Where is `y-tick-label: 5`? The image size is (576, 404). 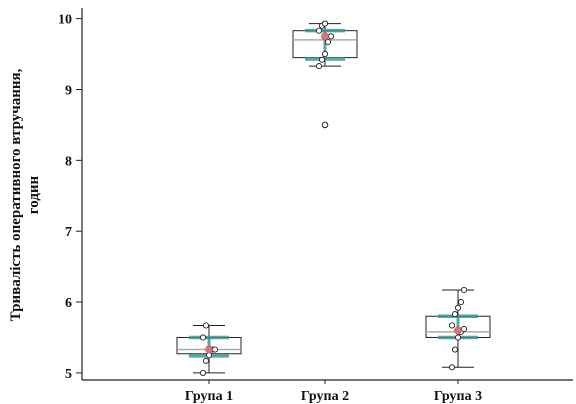
y-tick-label: 5 is located at coordinates (68, 374).